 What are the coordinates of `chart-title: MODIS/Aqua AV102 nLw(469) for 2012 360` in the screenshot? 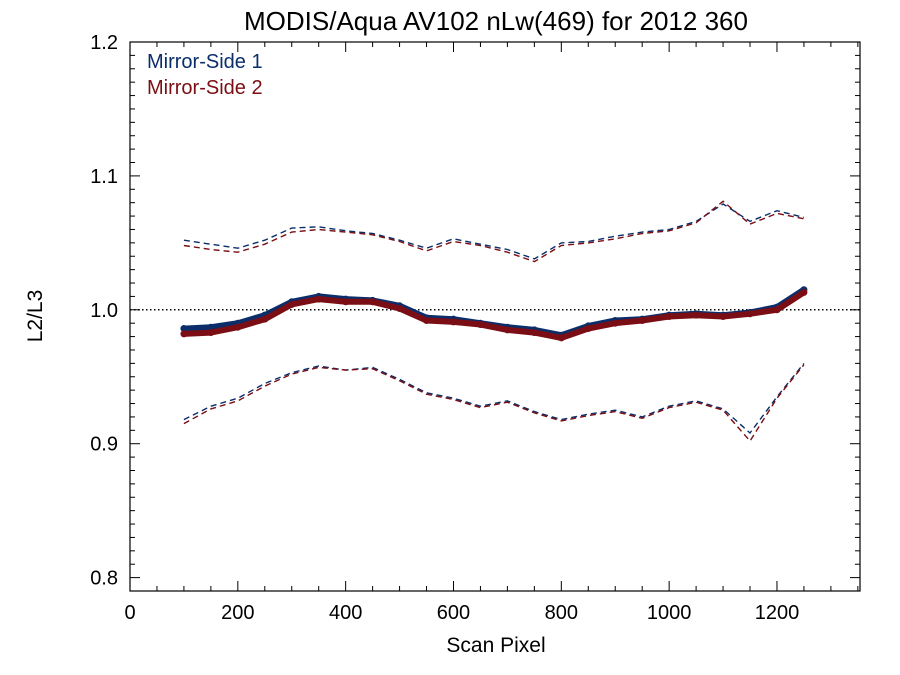 It's located at (496, 21).